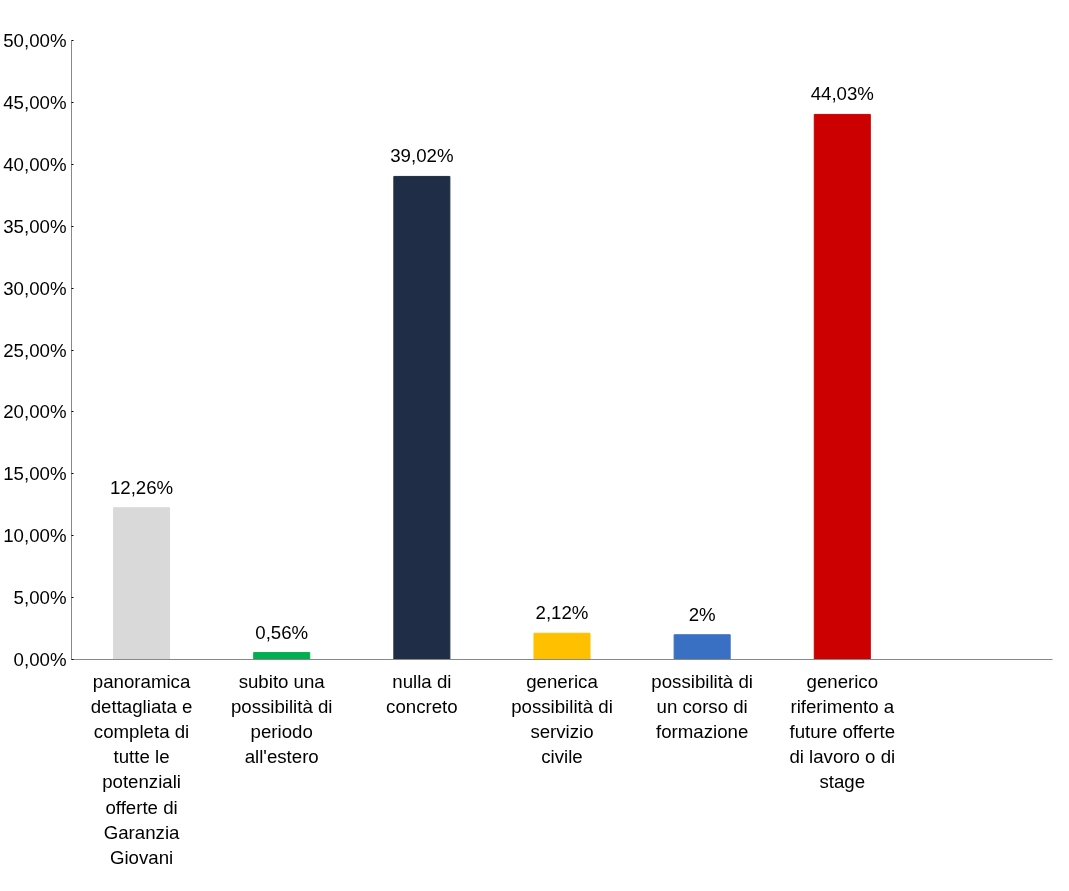  Describe the element at coordinates (842, 94) in the screenshot. I see `data-label: 44,03%` at that location.